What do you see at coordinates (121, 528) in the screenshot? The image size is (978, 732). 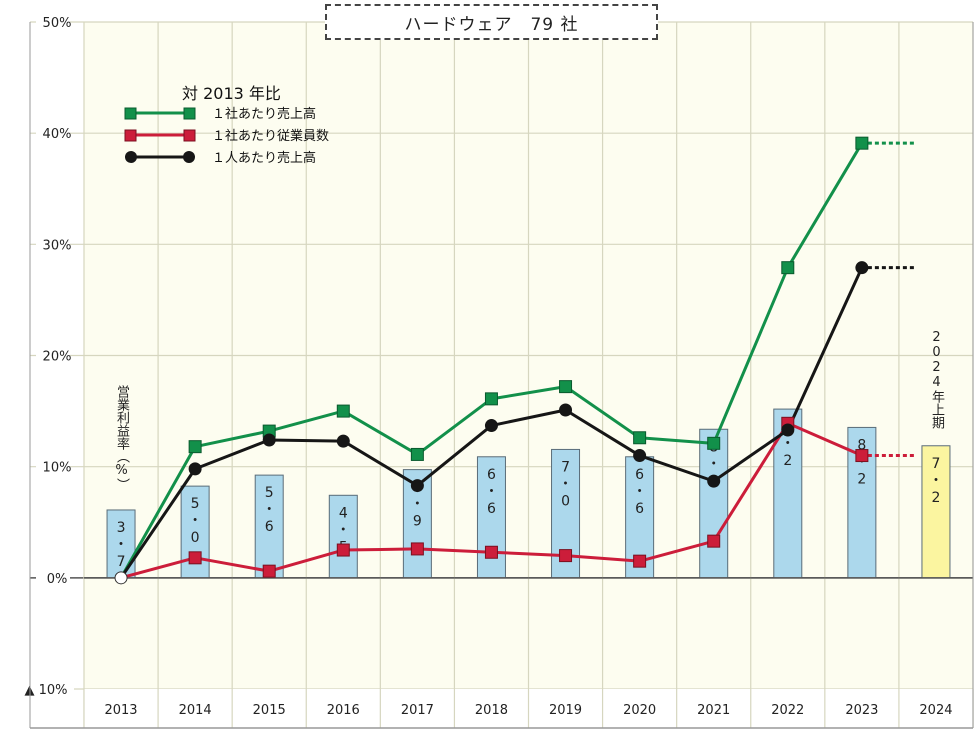 I see `bar-label: 3` at bounding box center [121, 528].